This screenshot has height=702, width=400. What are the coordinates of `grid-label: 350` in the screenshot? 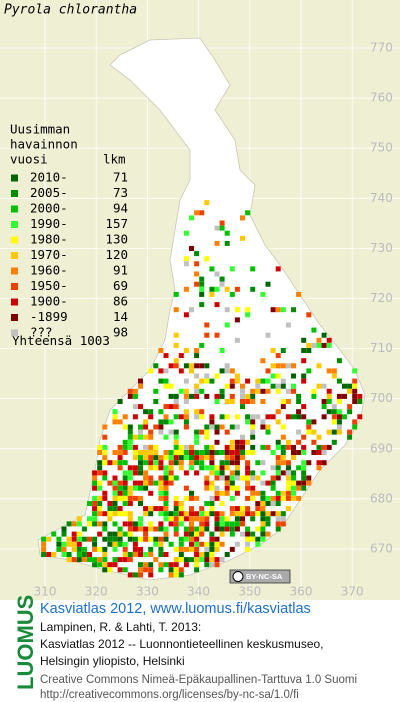 It's located at (249, 592).